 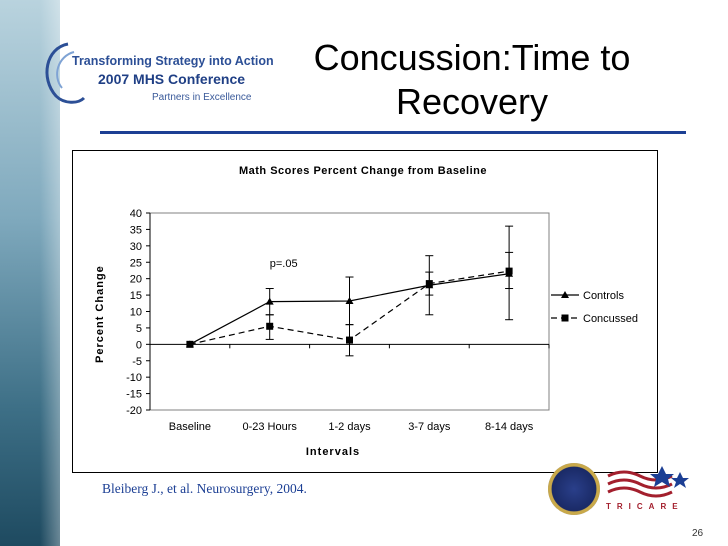 I want to click on citation: Bleiberg J., et al. Neurosurgery, 2004., so click(x=204, y=488).